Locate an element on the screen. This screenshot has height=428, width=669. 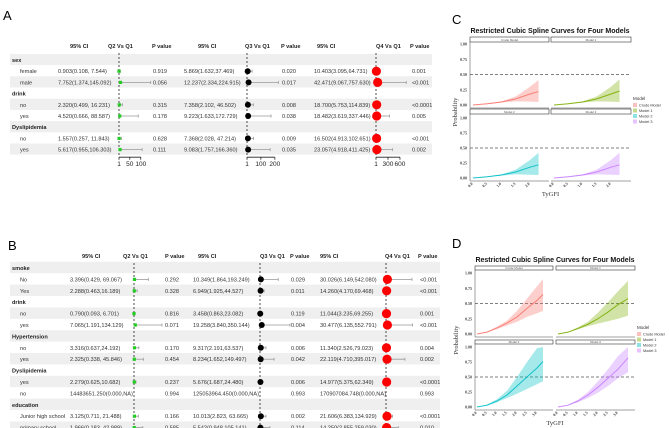
ci-text: 10.349(1.864,193.249) is located at coordinates (221, 280).